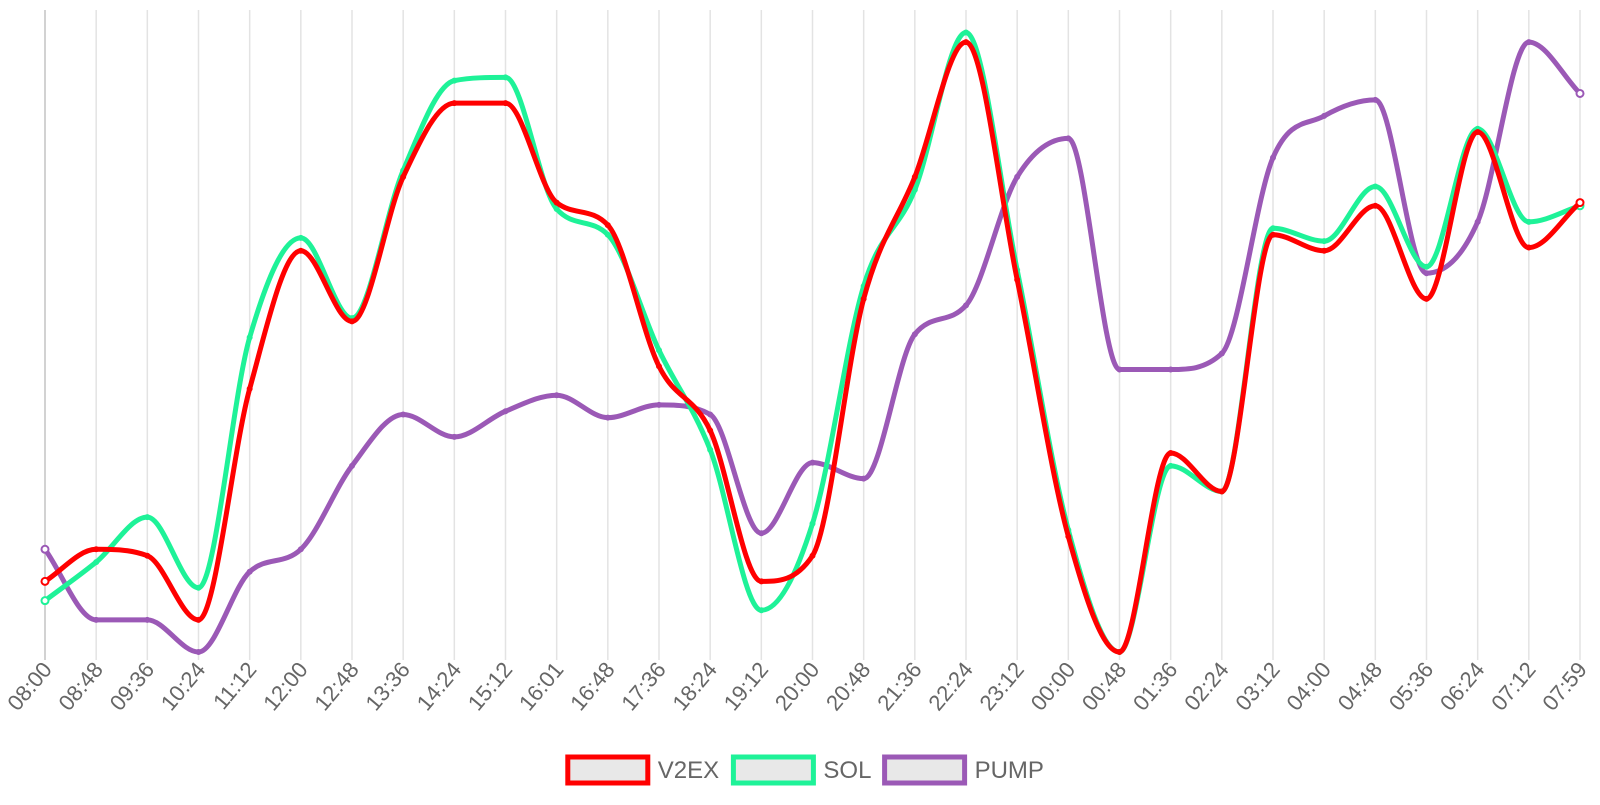 This screenshot has width=1600, height=805. Describe the element at coordinates (800, 770) in the screenshot. I see `legend-item-sol: SOL` at that location.